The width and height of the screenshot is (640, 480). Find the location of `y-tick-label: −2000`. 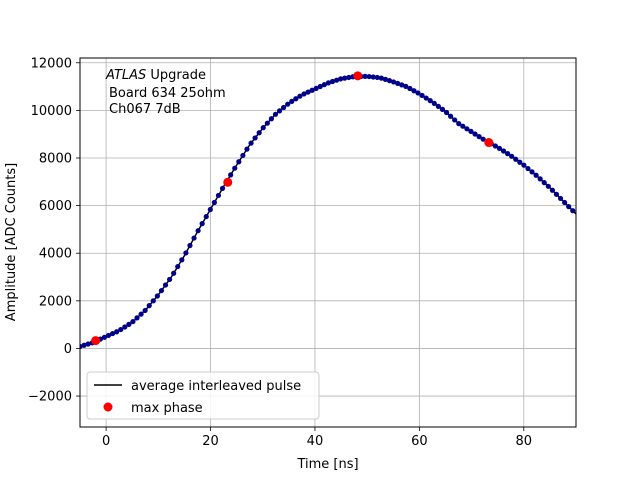

y-tick-label: −2000 is located at coordinates (50, 397).